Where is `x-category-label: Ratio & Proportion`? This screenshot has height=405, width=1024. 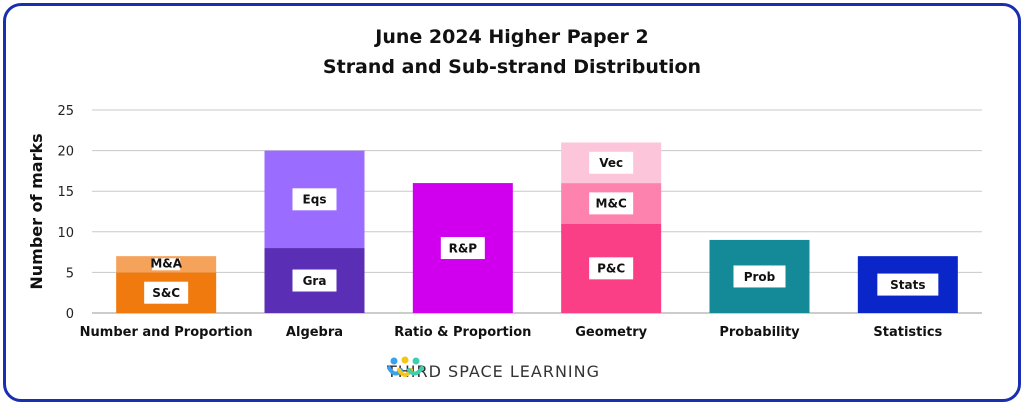
x-category-label: Ratio & Proportion is located at coordinates (462, 332).